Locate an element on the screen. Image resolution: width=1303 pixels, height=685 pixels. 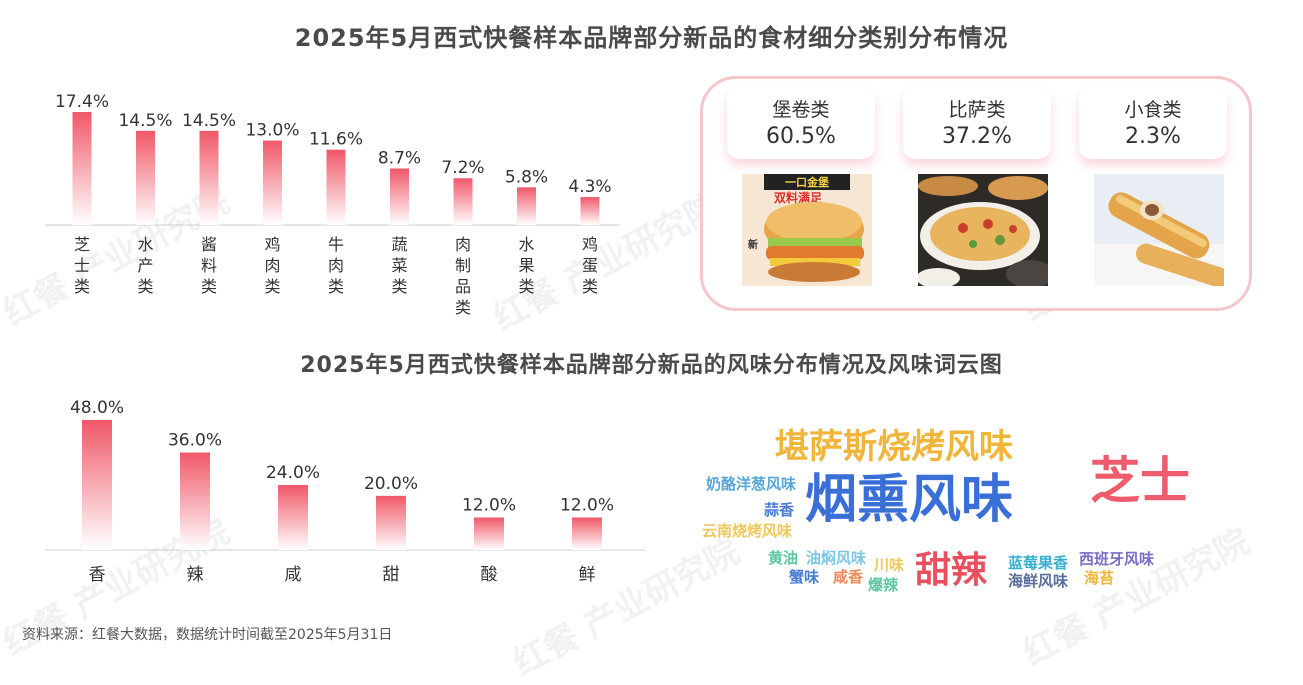
cloud-word: 堪萨斯烧烤风味 is located at coordinates (894, 447).